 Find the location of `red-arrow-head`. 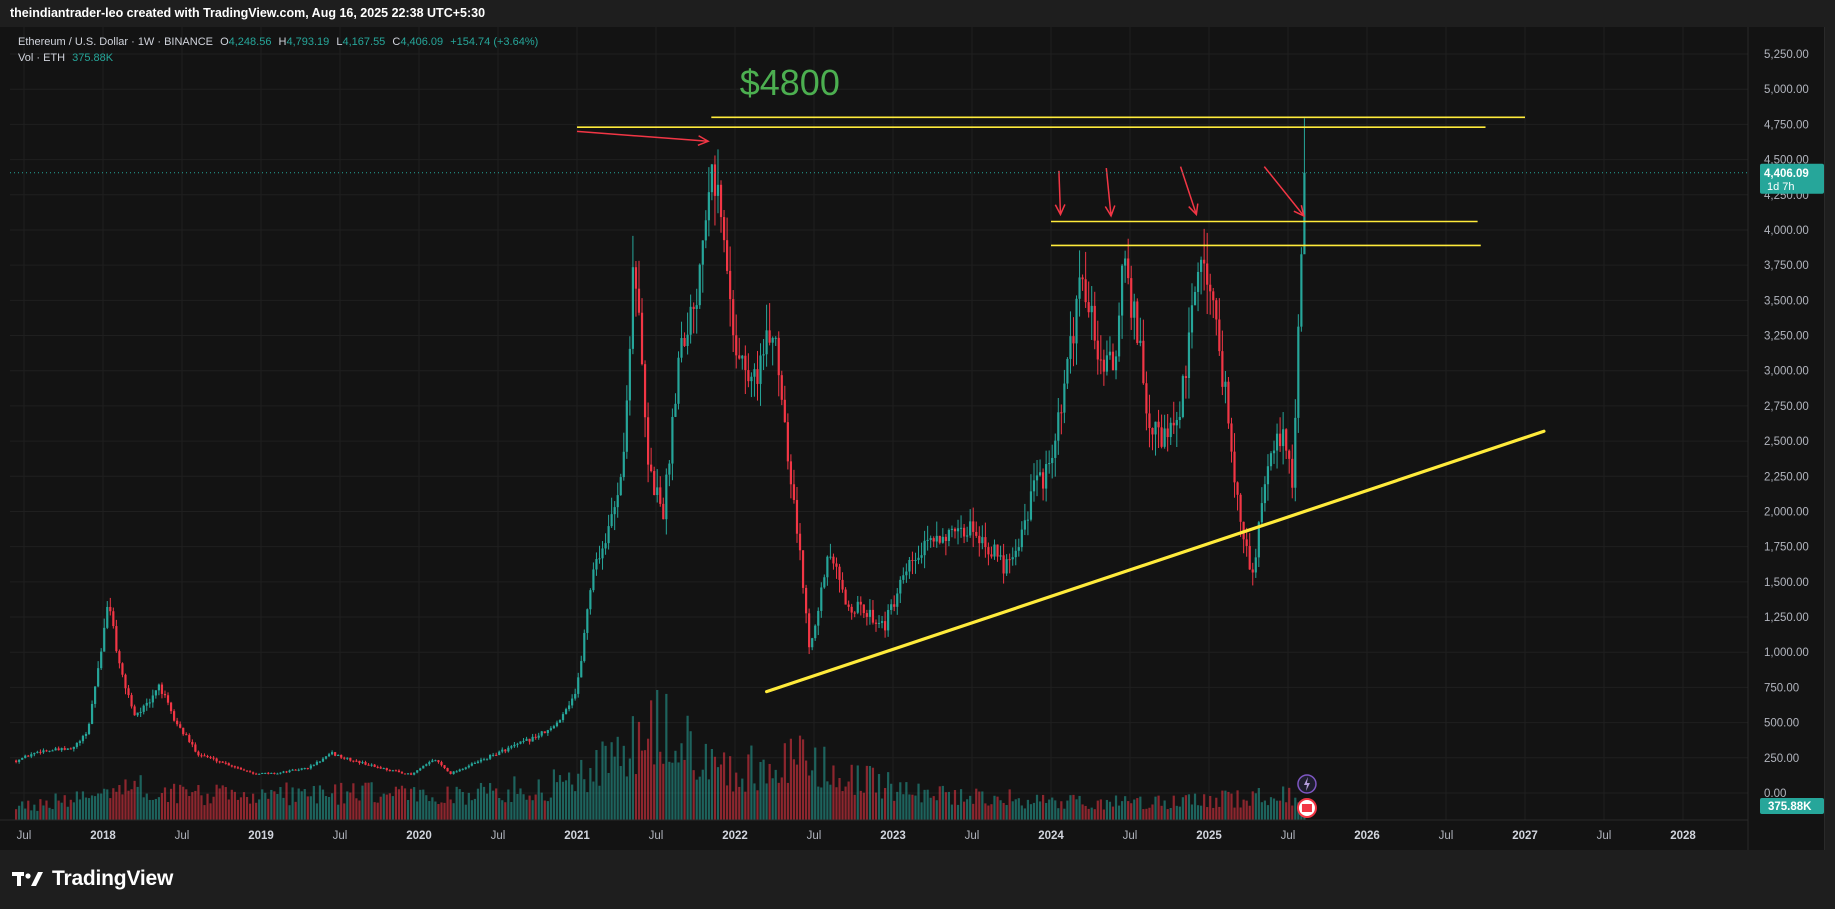

red-arrow-head is located at coordinates (1193, 210).